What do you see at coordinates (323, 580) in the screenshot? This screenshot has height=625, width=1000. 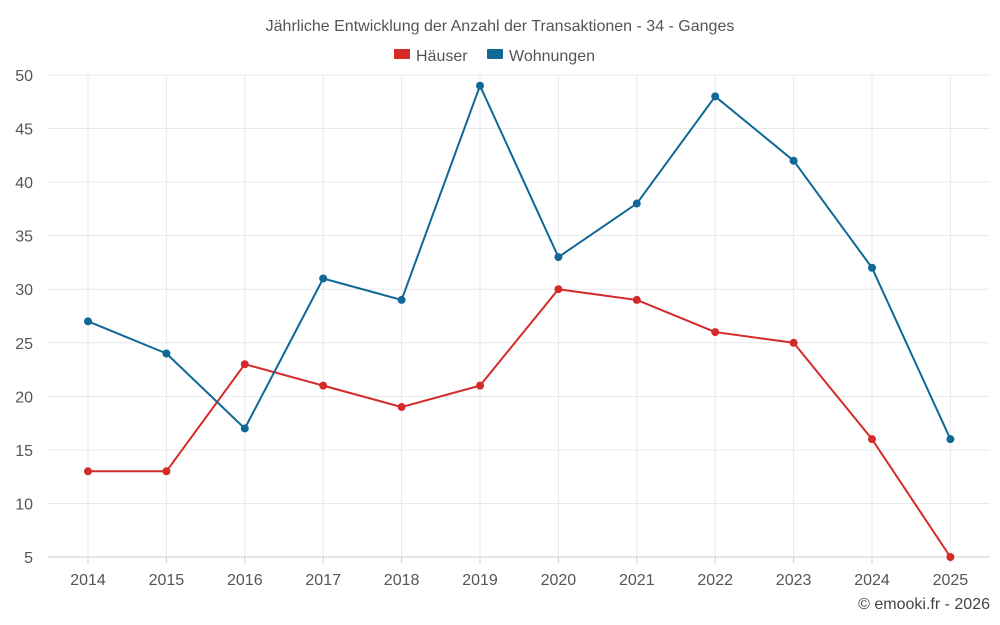 I see `x-tick-label: 2017` at bounding box center [323, 580].